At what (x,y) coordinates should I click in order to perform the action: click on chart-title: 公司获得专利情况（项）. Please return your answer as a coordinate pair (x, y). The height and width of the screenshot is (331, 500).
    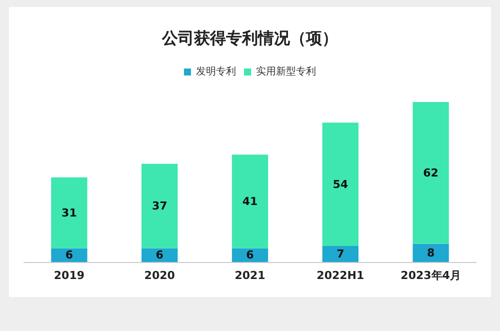
    Looking at the image, I should click on (249, 38).